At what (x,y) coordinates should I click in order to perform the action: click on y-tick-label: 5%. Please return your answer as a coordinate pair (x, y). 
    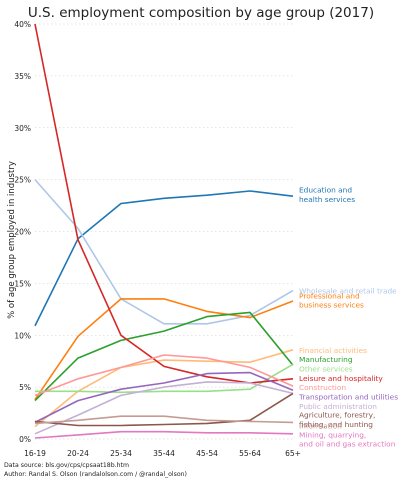
    Looking at the image, I should click on (25, 387).